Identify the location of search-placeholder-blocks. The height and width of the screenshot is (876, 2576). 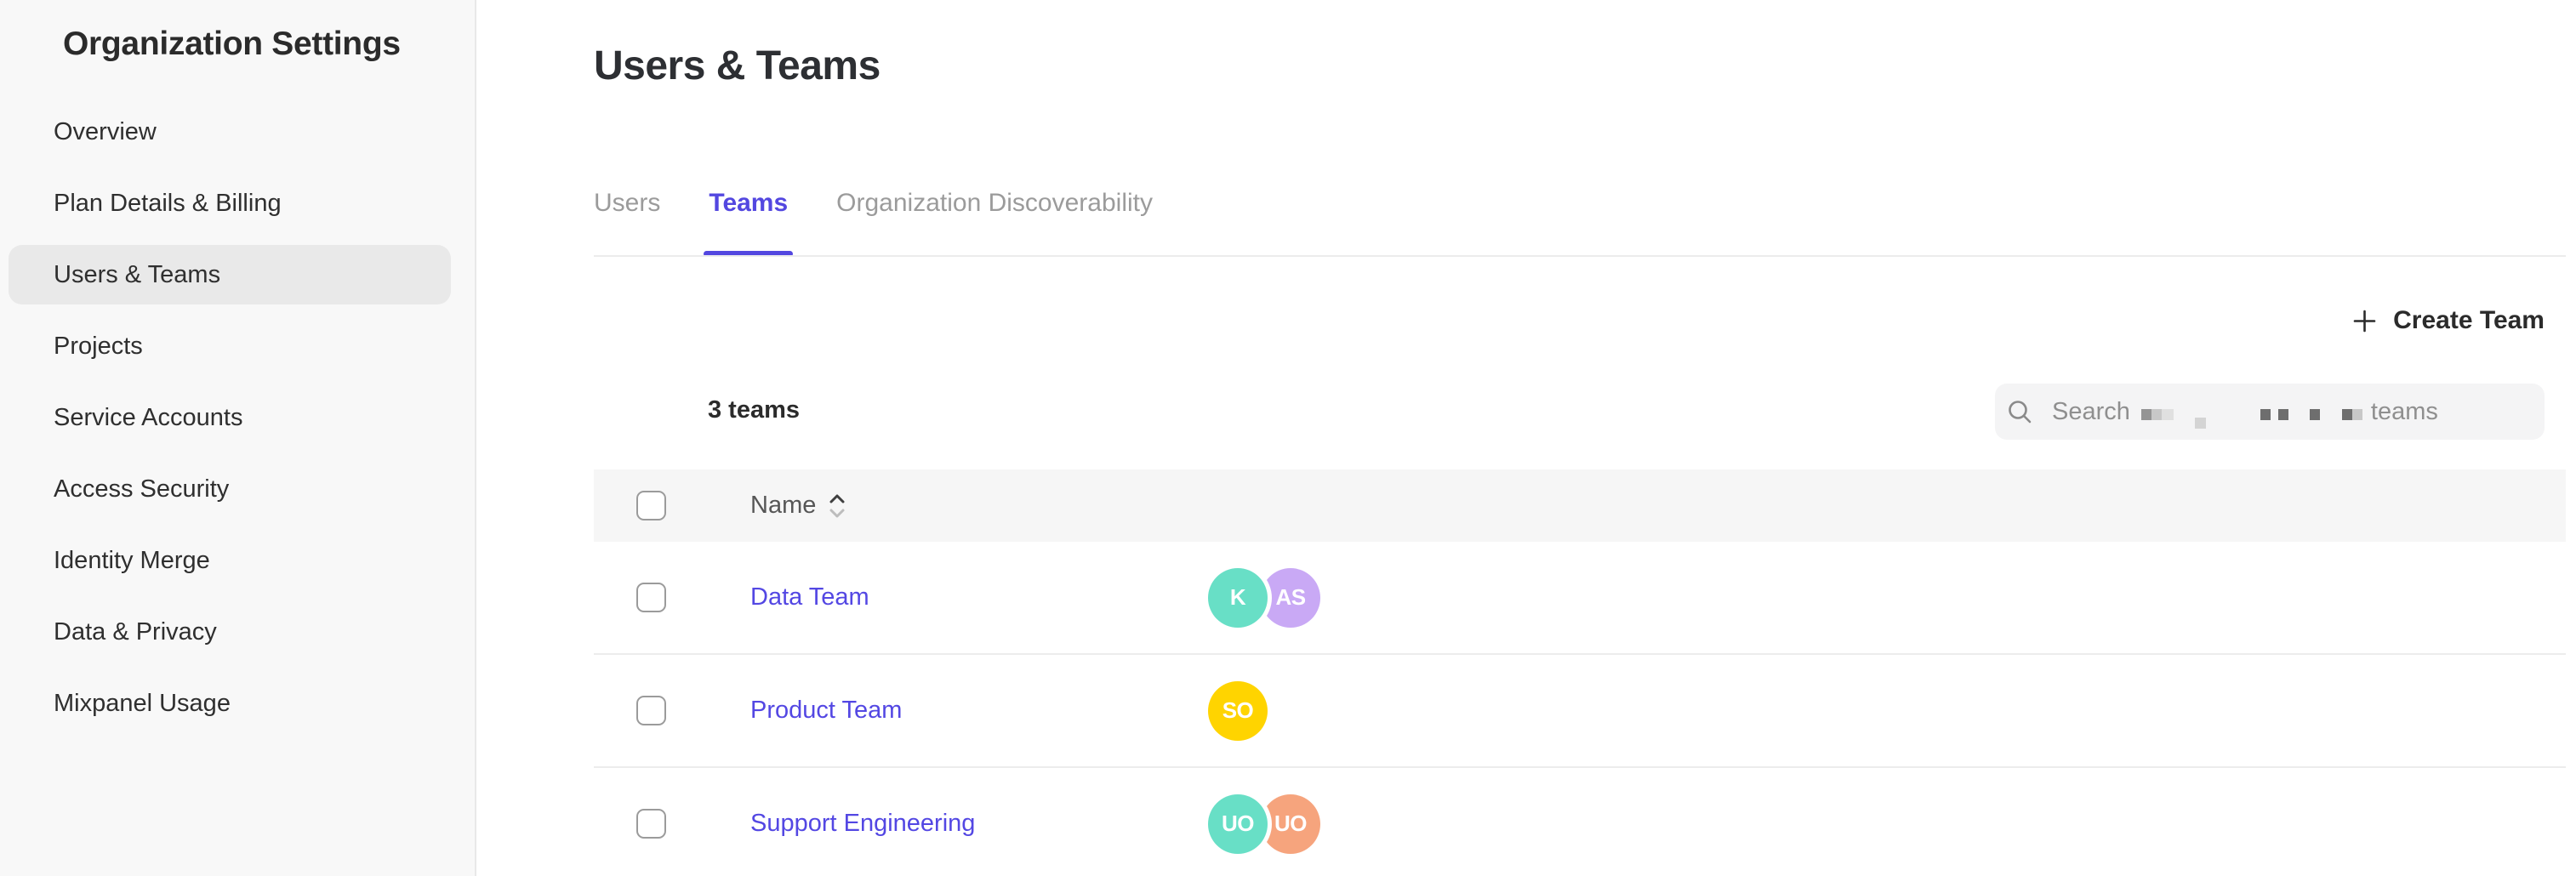
(2246, 413).